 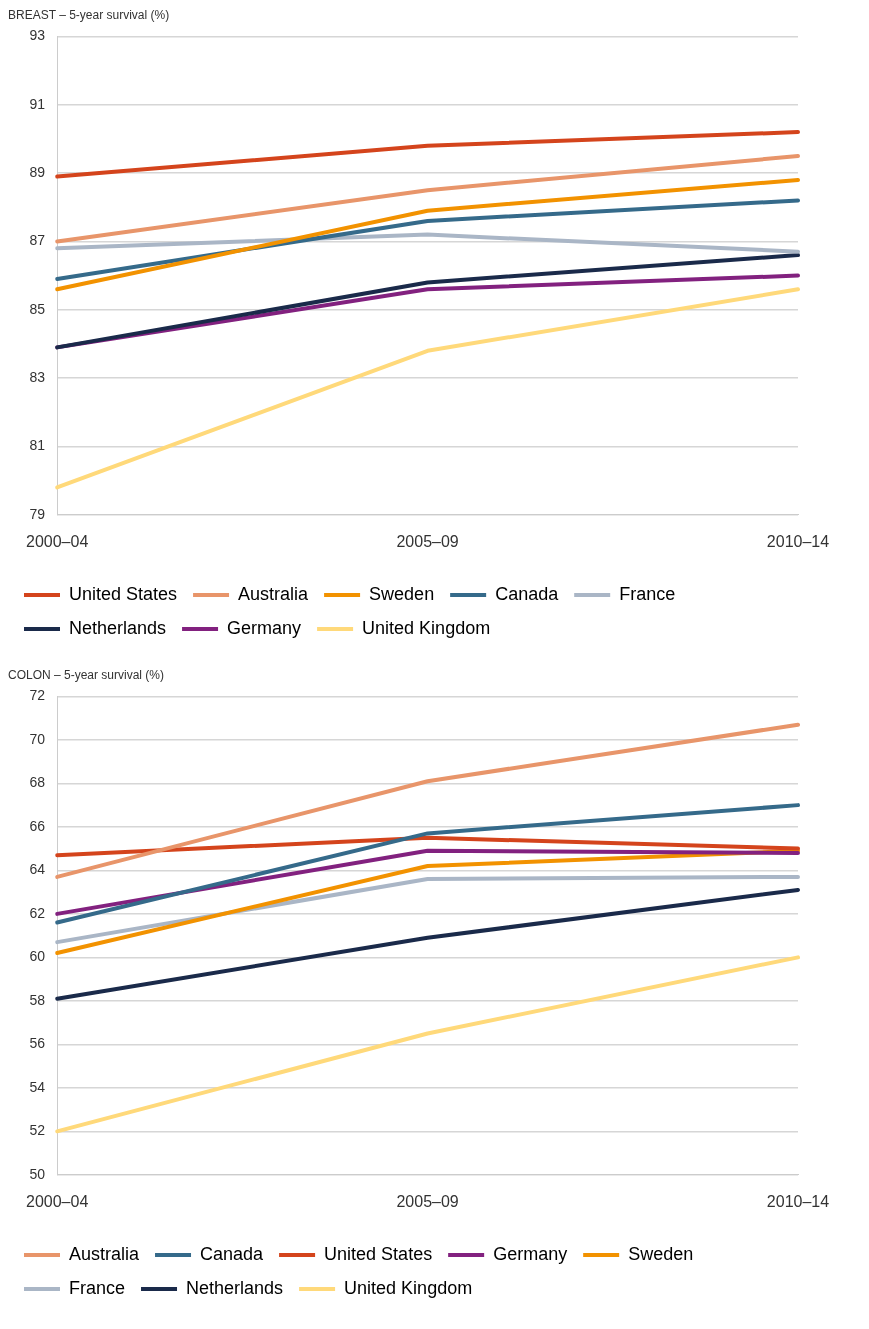 I want to click on y-tick-label: 58, so click(x=37, y=999).